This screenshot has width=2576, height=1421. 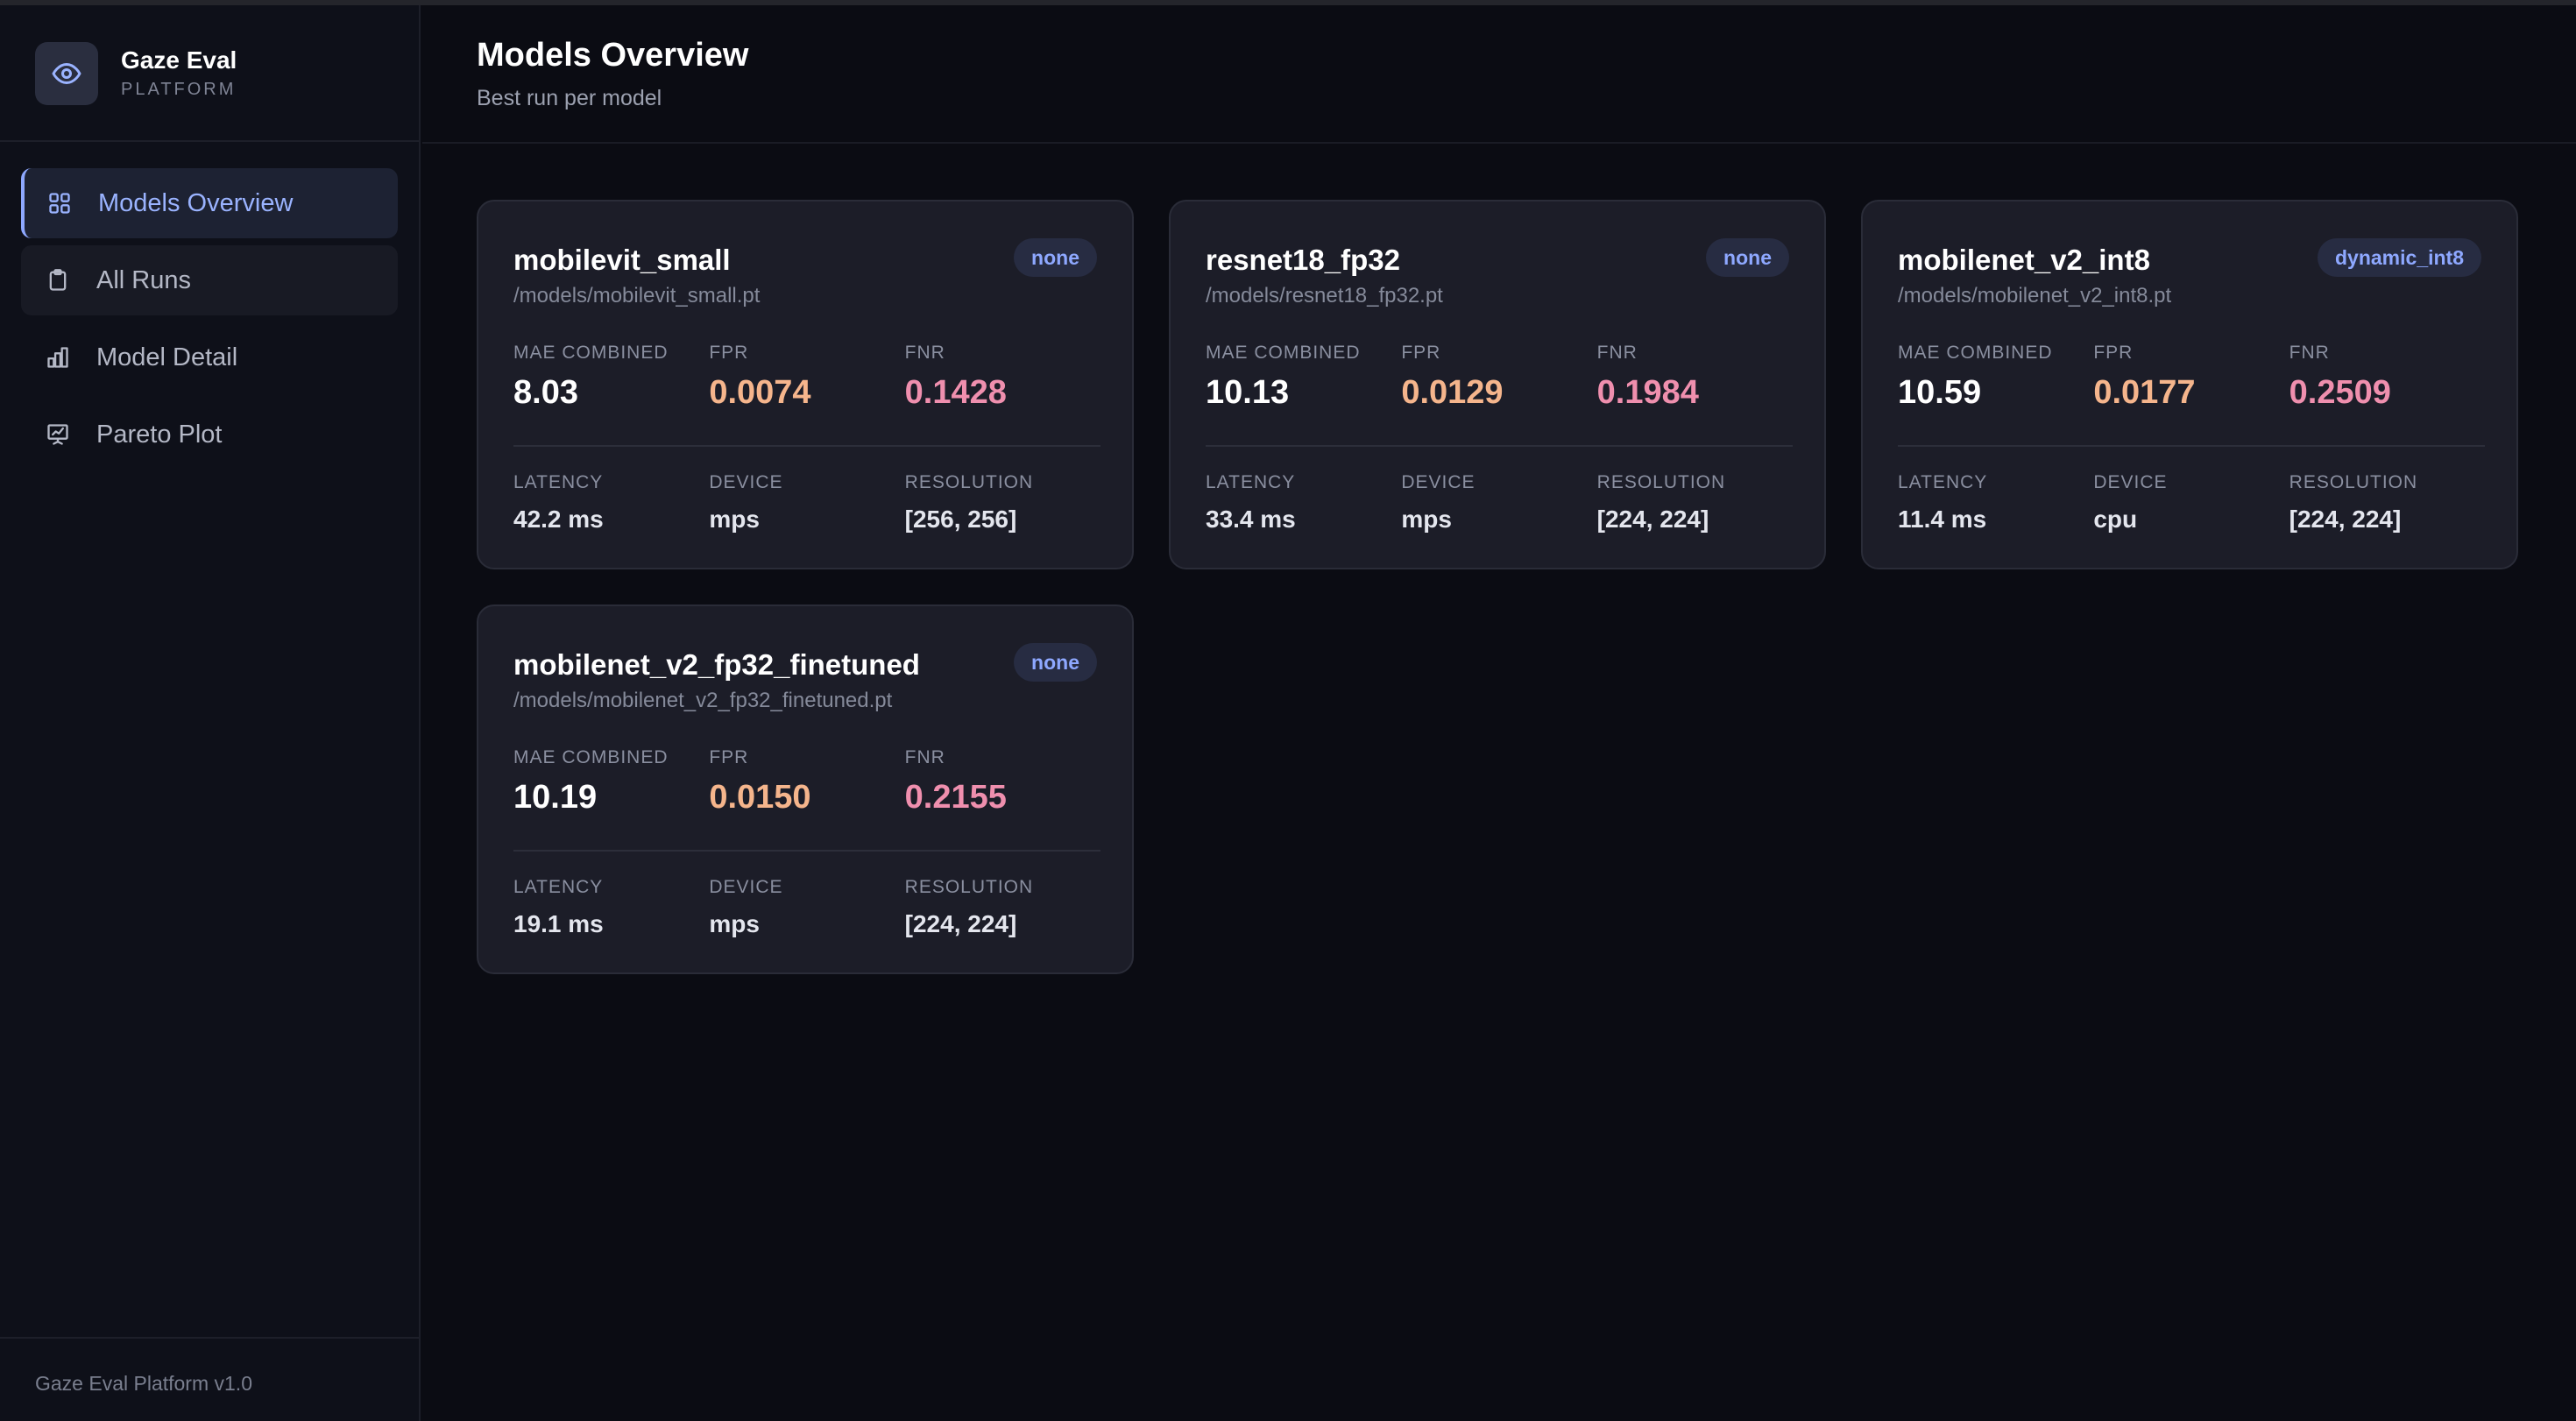 What do you see at coordinates (545, 392) in the screenshot?
I see `mae-value: 8.03` at bounding box center [545, 392].